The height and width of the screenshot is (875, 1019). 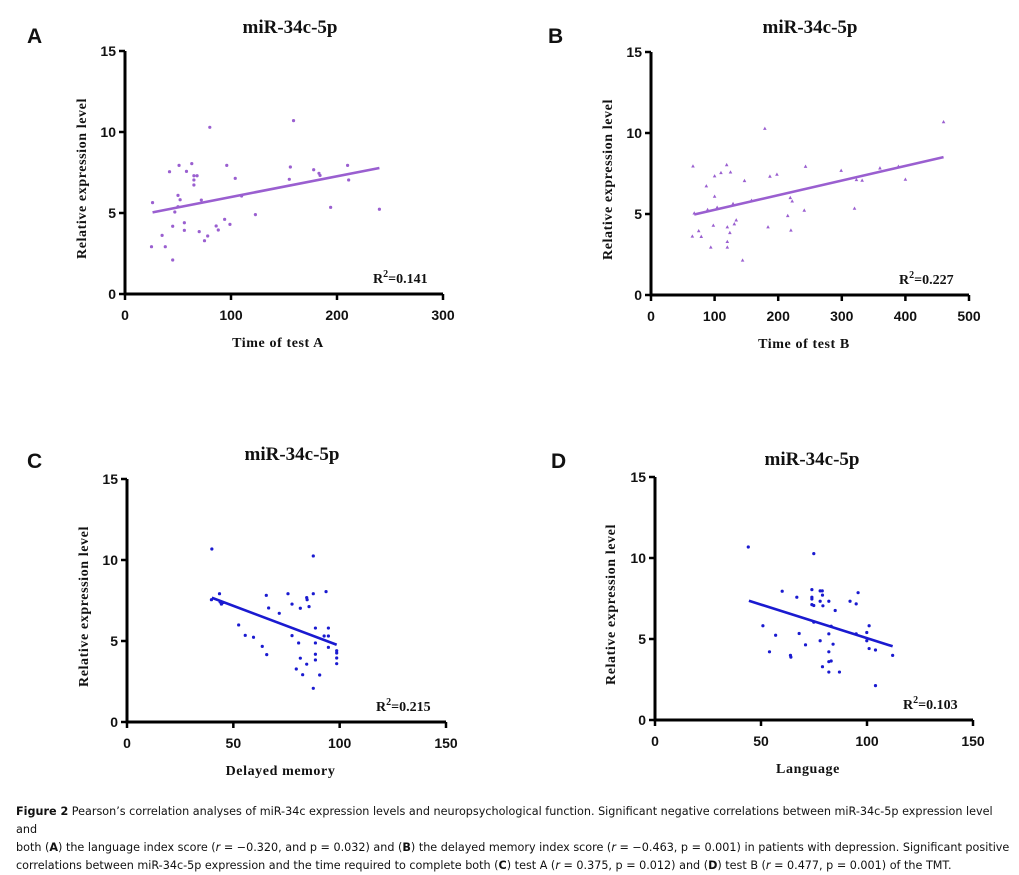 I want to click on caption-fragment: ) the language index score (, so click(x=137, y=847).